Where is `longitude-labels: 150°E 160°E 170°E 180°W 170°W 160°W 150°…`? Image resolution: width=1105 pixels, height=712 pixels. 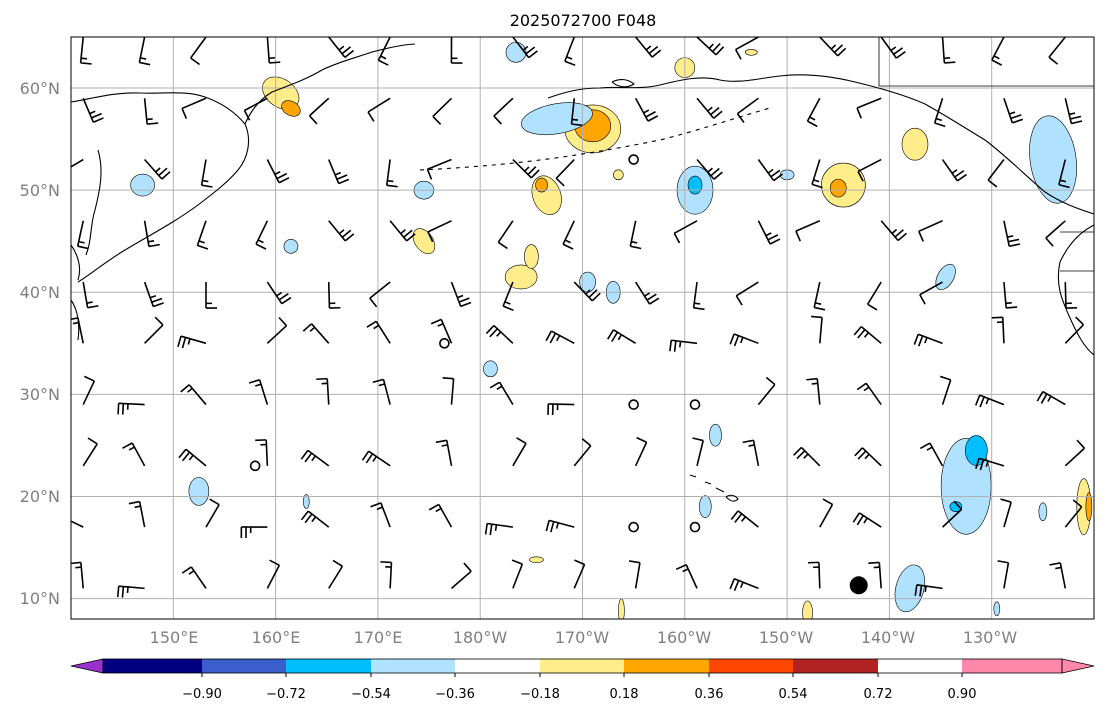 longitude-labels: 150°E 160°E 170°E 180°W 170°W 160°W 150°… is located at coordinates (584, 637).